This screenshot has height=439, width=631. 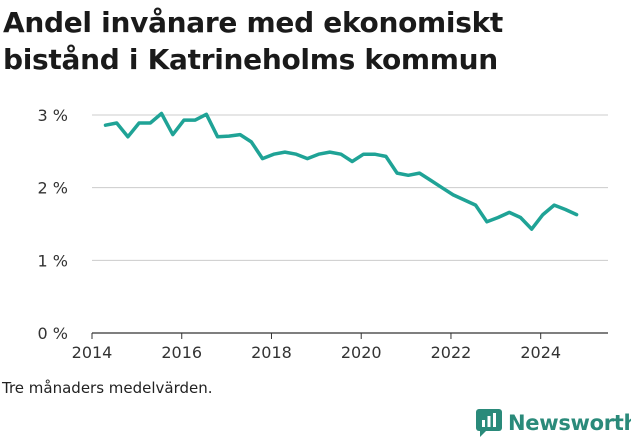 I want to click on y-tick-label: 2 %, so click(x=53, y=188).